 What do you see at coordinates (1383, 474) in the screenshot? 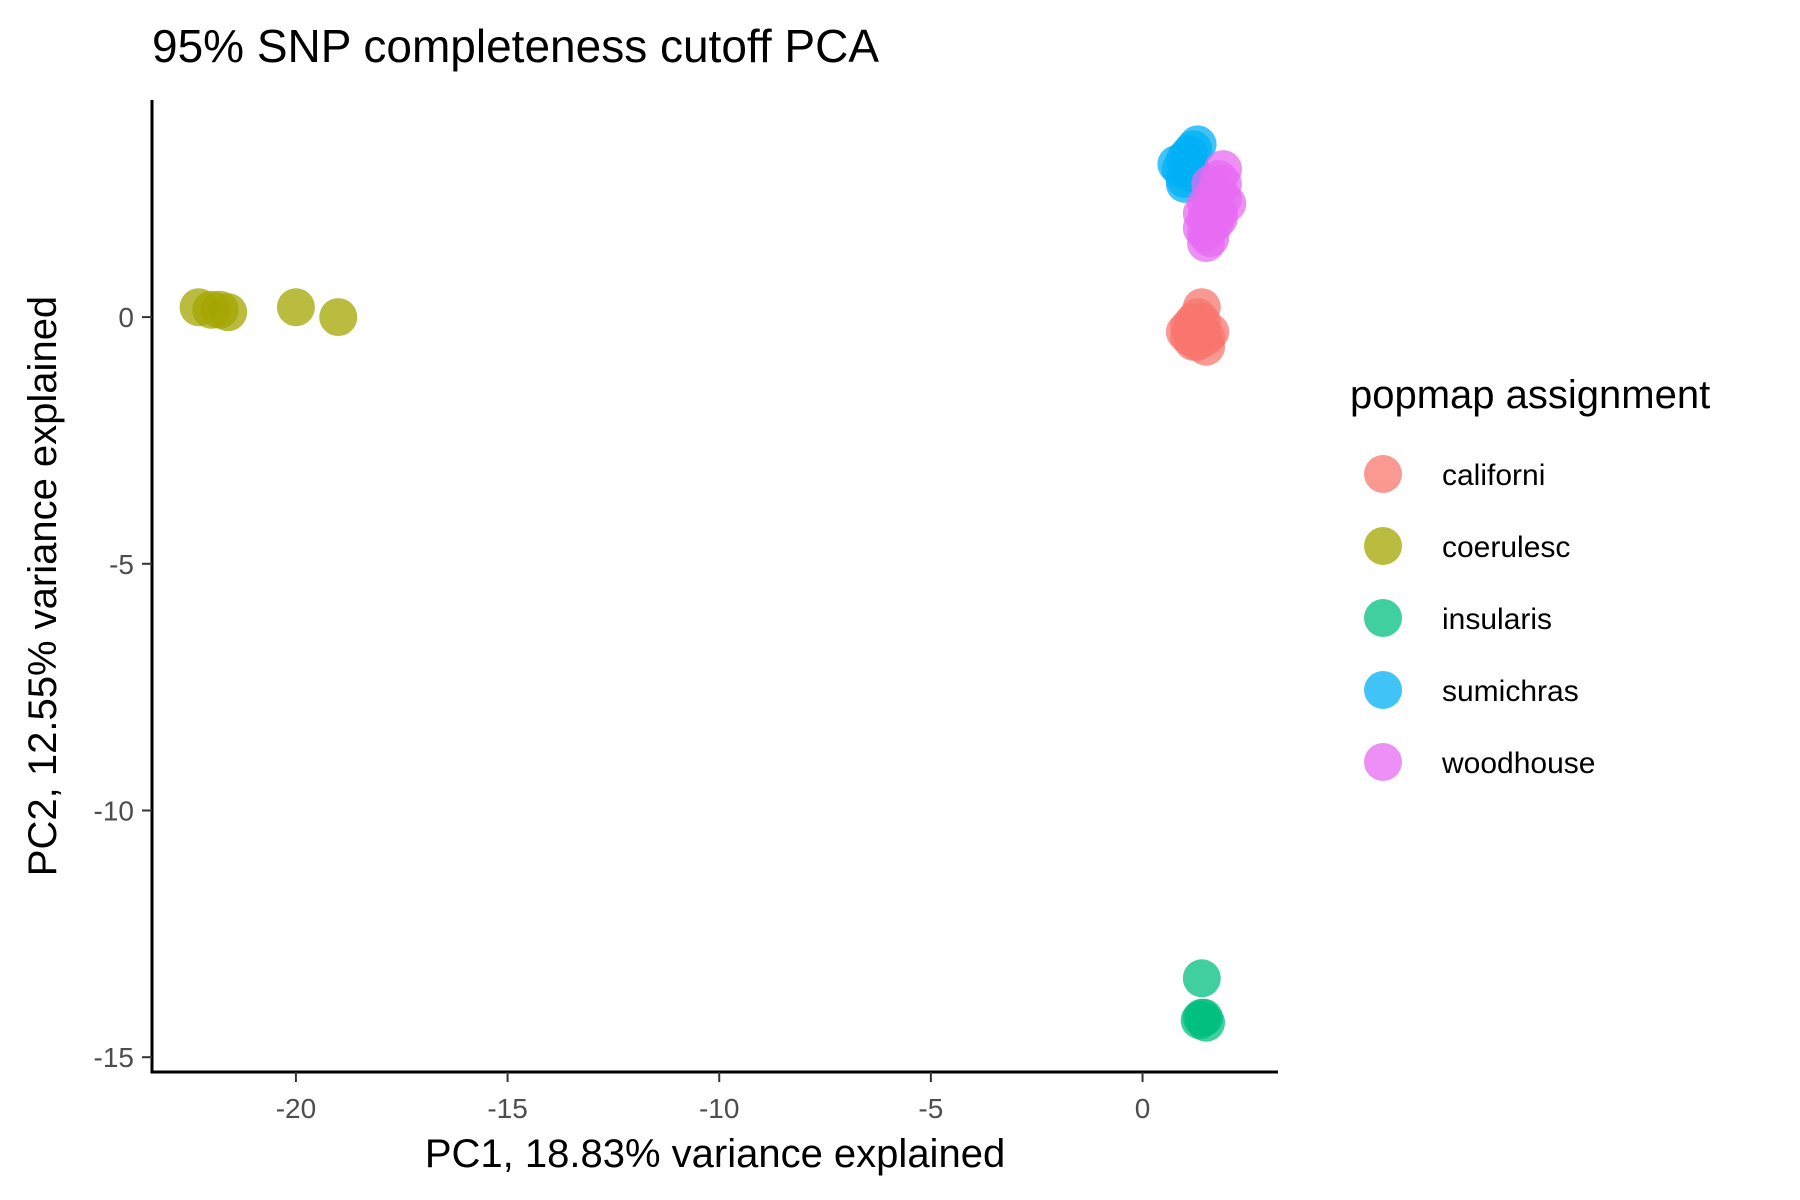
I see `legend-key-californi` at bounding box center [1383, 474].